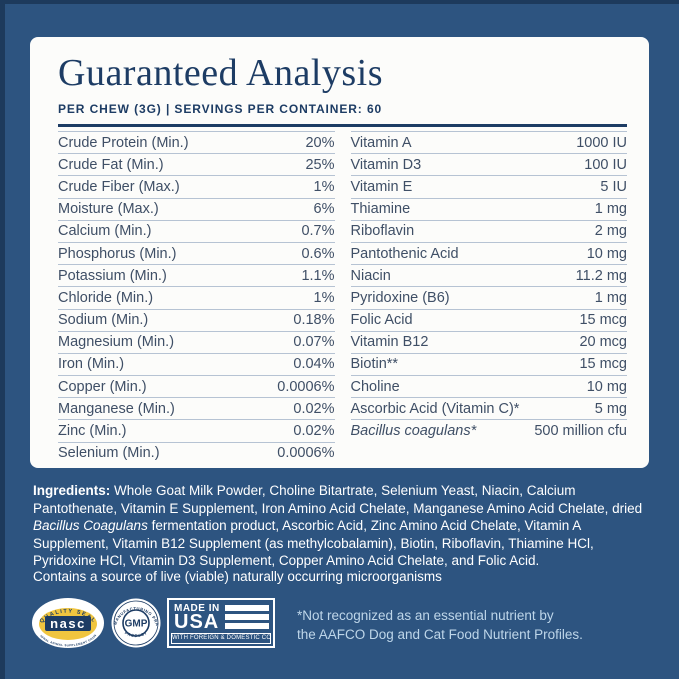 This screenshot has height=679, width=679. Describe the element at coordinates (488, 386) in the screenshot. I see `nutrient-row: Choline 10 mg` at that location.